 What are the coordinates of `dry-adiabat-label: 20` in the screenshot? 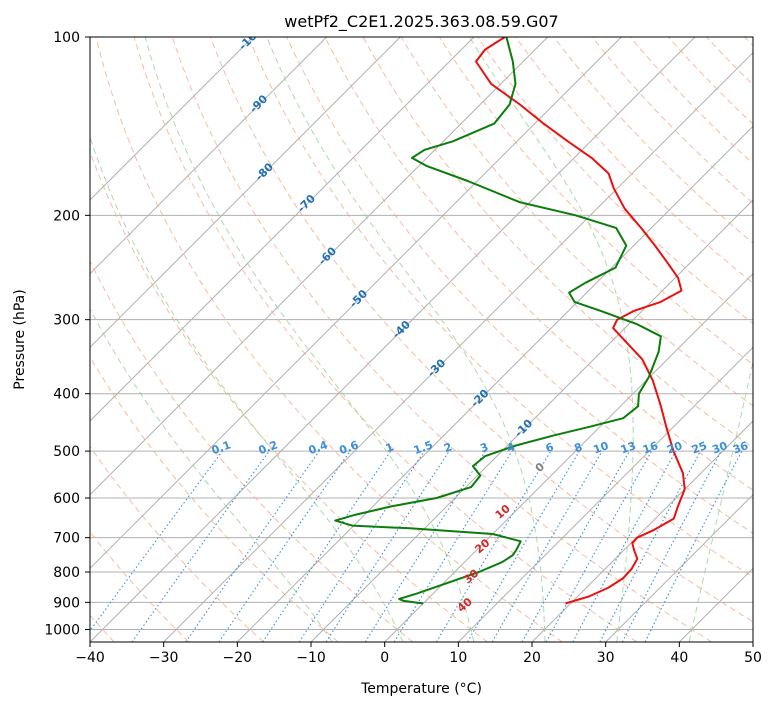 It's located at (482, 546).